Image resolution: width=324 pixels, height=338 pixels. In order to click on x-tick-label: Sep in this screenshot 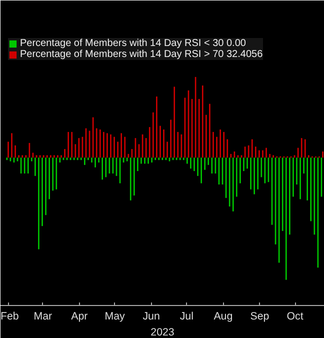, I will do `click(260, 316)`.